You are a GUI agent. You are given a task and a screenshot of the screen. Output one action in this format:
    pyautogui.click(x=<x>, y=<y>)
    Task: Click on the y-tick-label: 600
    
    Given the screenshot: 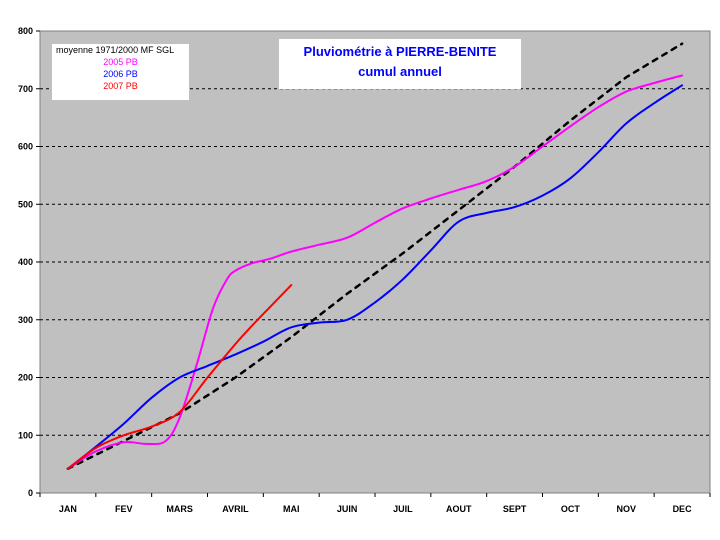 What is the action you would take?
    pyautogui.click(x=25, y=147)
    